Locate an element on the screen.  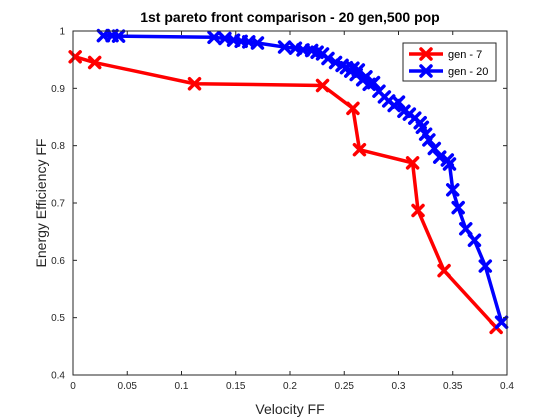
legend-entry: gen - 7 is located at coordinates (445, 54).